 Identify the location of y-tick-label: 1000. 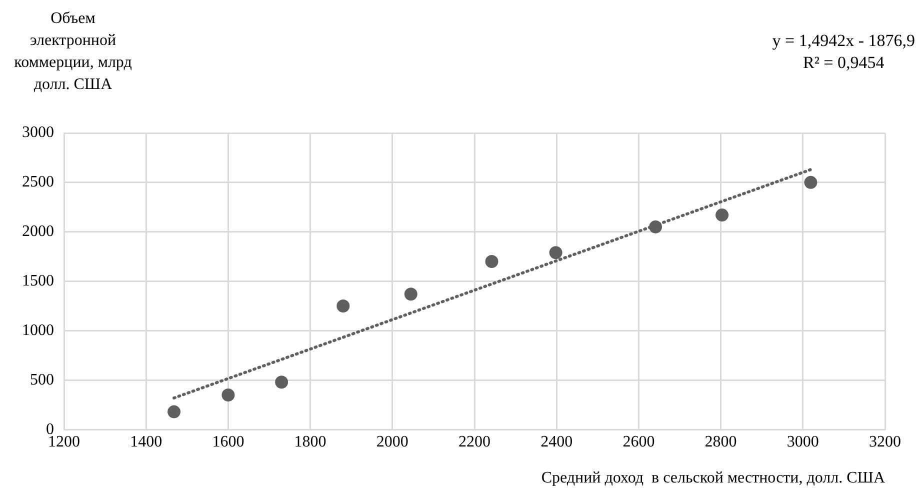
(38, 330).